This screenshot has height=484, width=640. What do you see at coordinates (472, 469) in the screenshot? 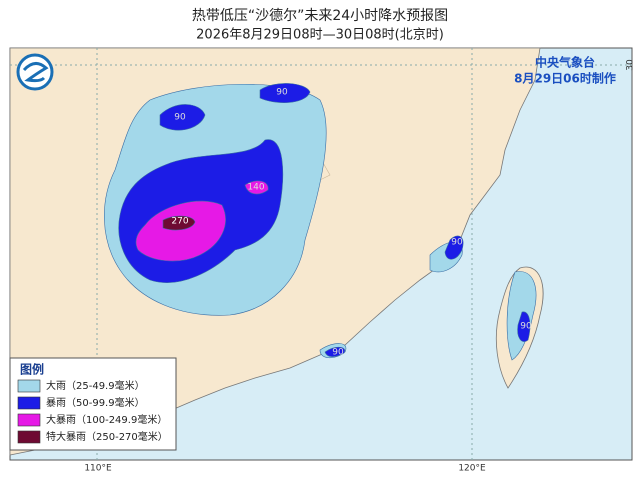
I see `lon-label: 120°E` at bounding box center [472, 469].